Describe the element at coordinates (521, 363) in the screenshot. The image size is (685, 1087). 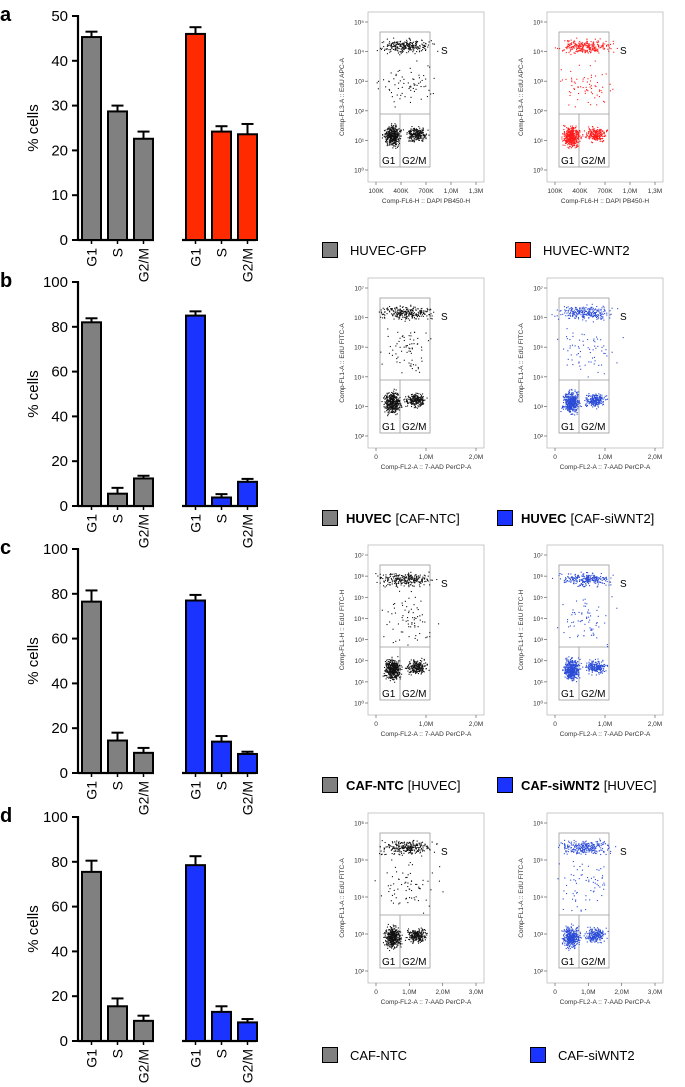
I see `y-axis-label: Comp-FL1-A :: EdU FITC-A` at that location.